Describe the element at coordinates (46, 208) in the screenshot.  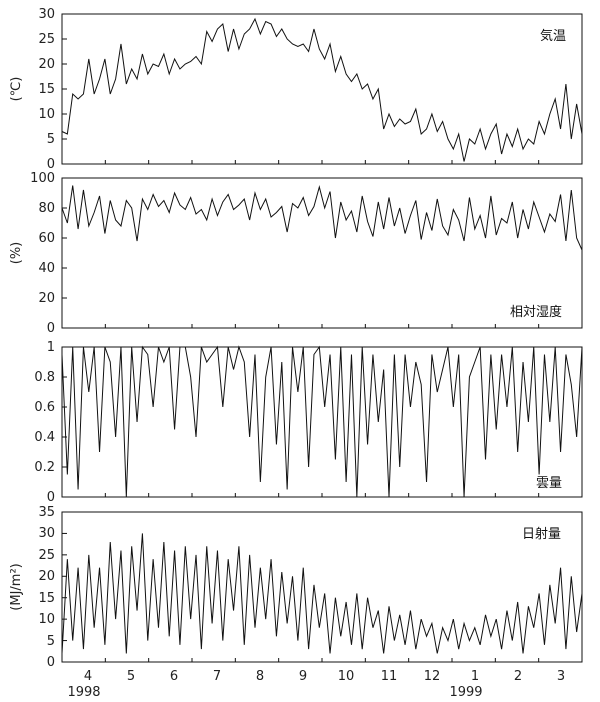
I see `y-tick-label: 80` at that location.